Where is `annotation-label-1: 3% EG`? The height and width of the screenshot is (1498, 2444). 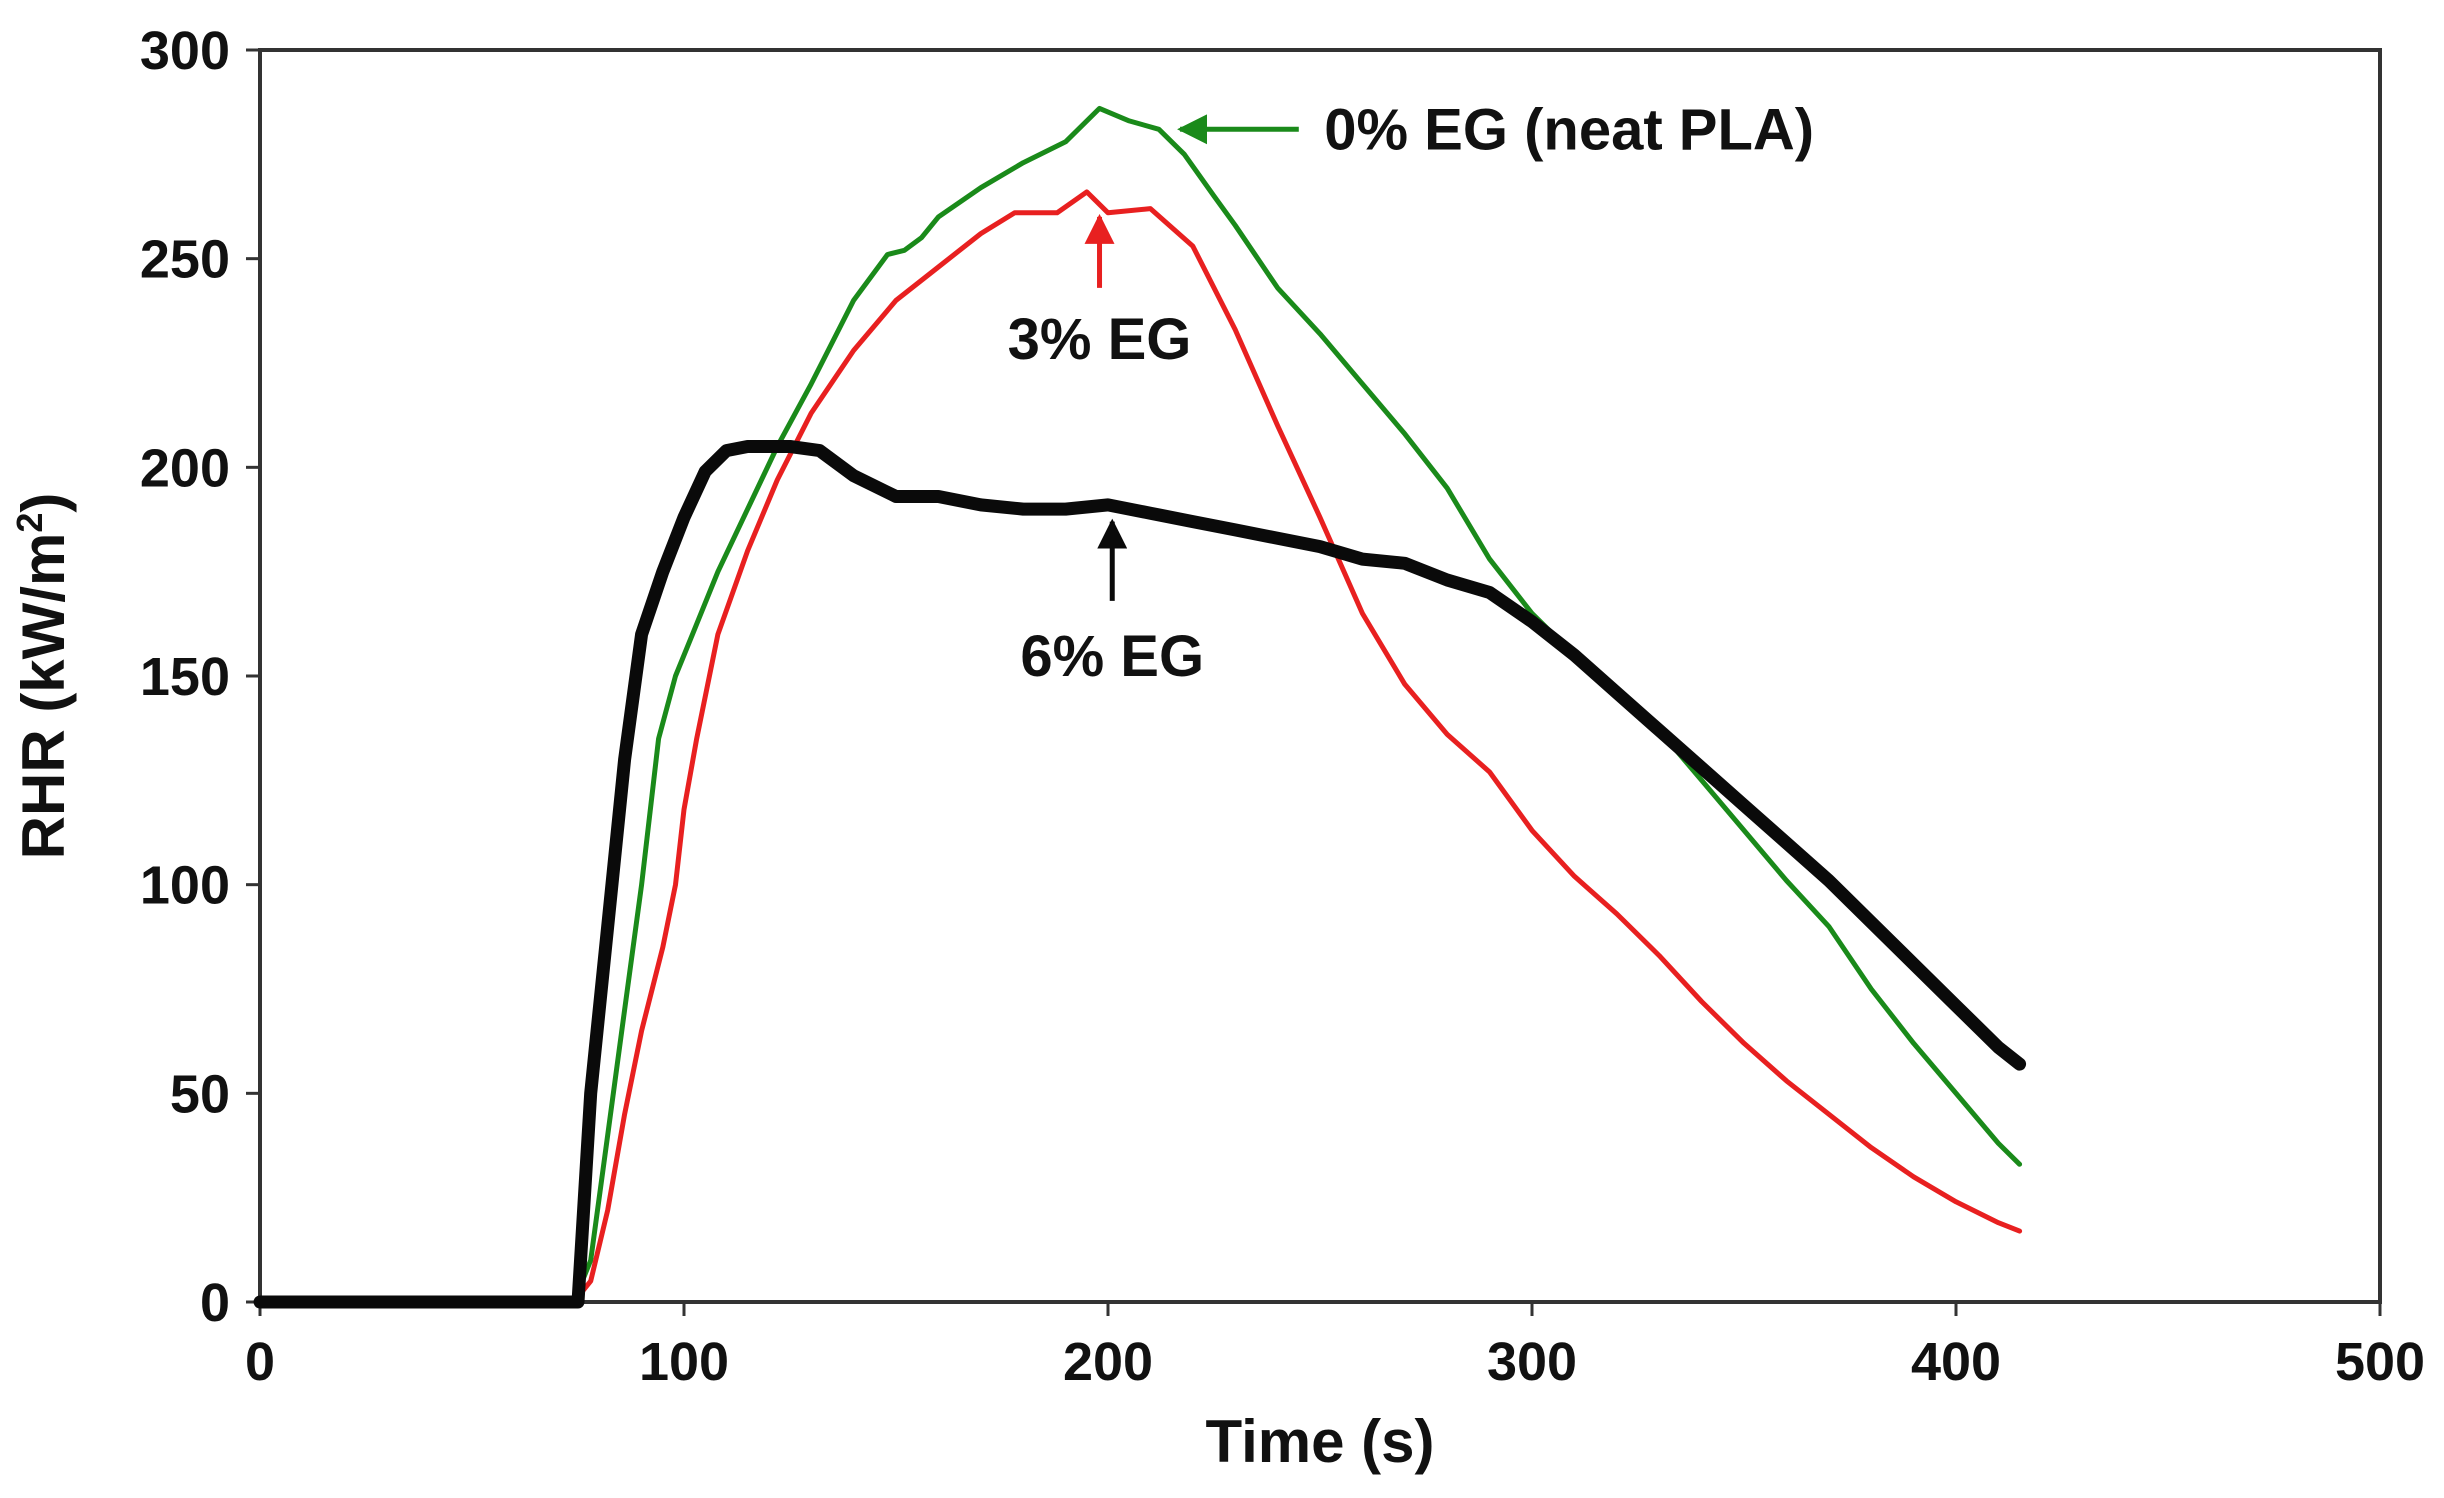
annotation-label-1: 3% EG is located at coordinates (1100, 339).